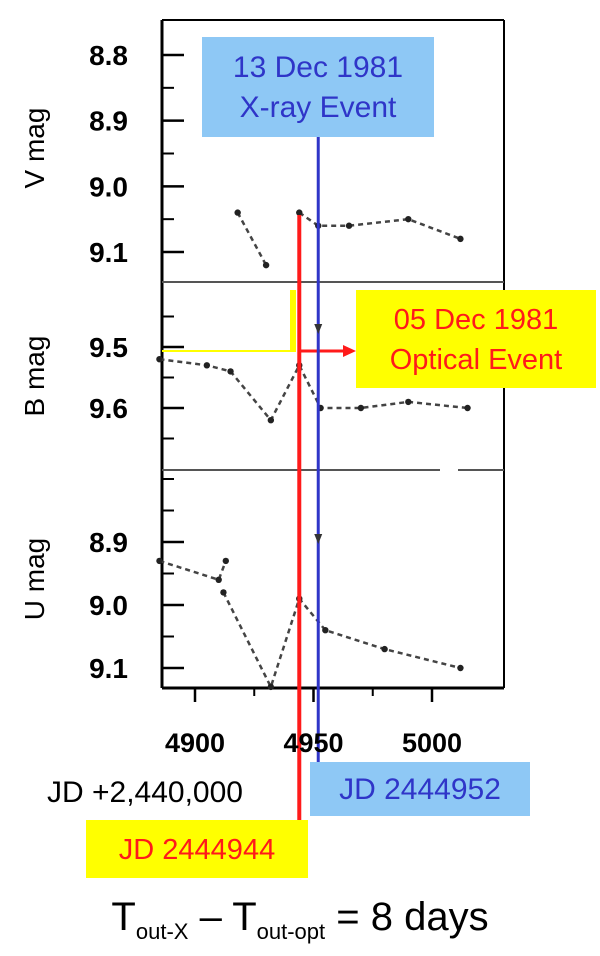 The width and height of the screenshot is (600, 956). What do you see at coordinates (108, 55) in the screenshot?
I see `y-tick-label-v-0: 8.8` at bounding box center [108, 55].